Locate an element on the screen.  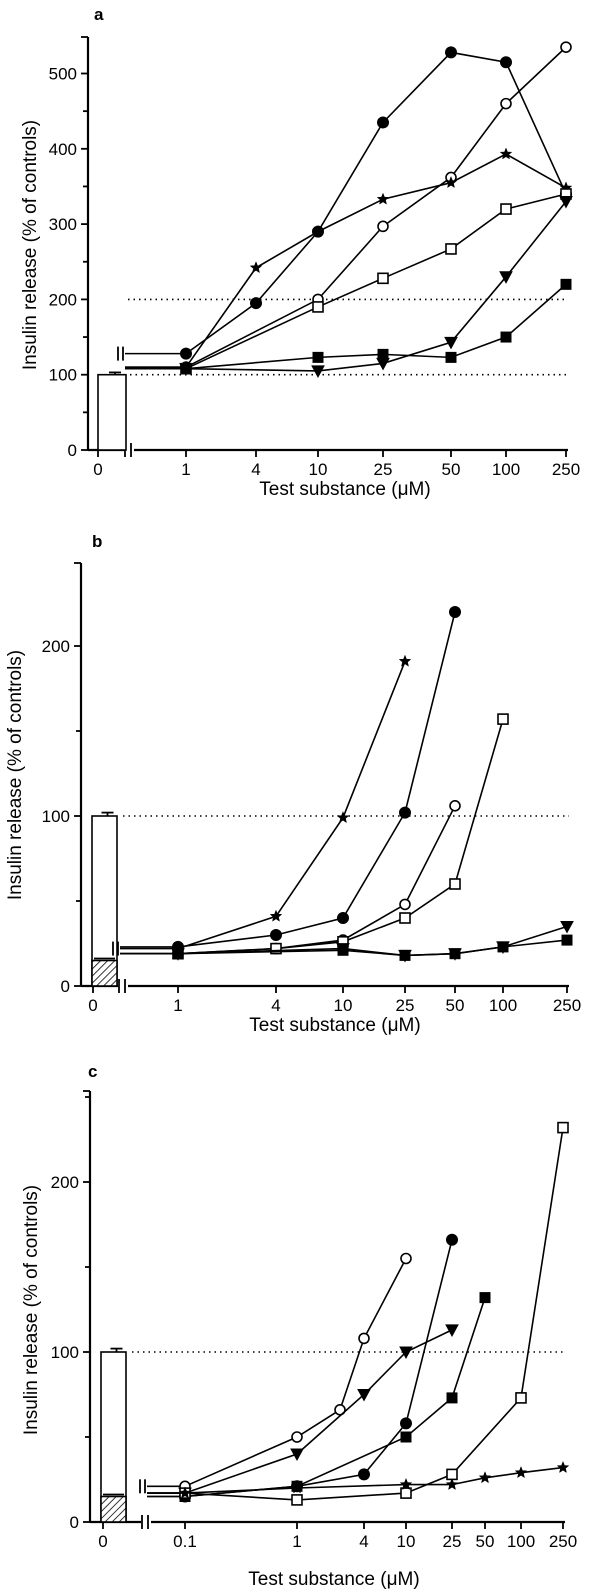
series-triangle-filled is located at coordinates (303, 1412).